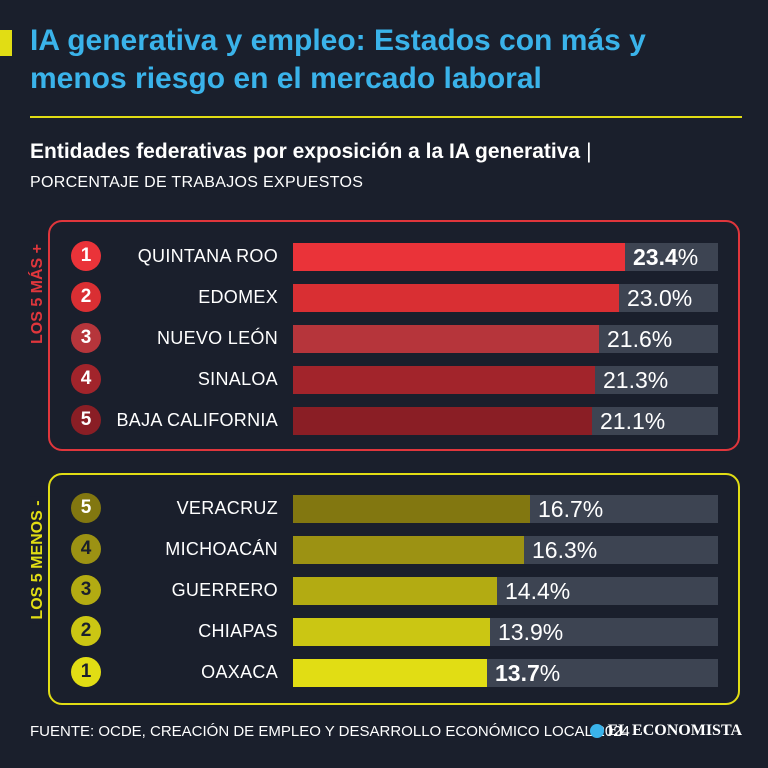  I want to click on title-divider, so click(386, 117).